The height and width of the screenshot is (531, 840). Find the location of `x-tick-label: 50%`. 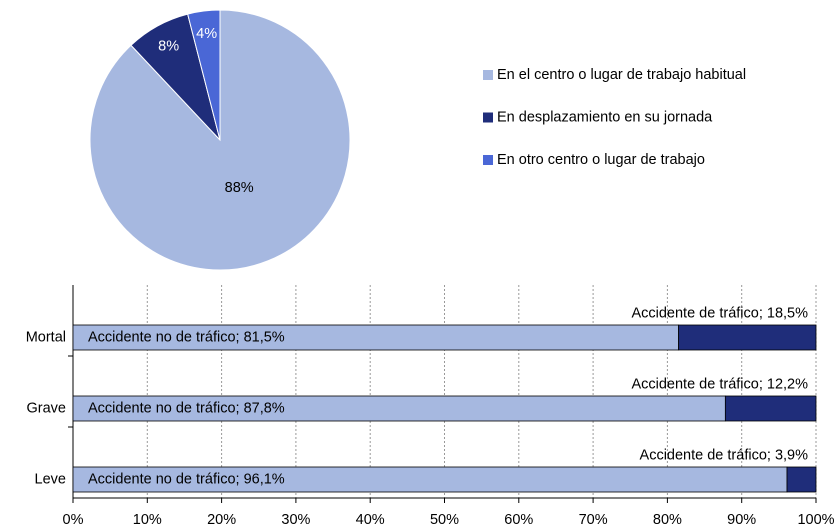

x-tick-label: 50% is located at coordinates (444, 520).